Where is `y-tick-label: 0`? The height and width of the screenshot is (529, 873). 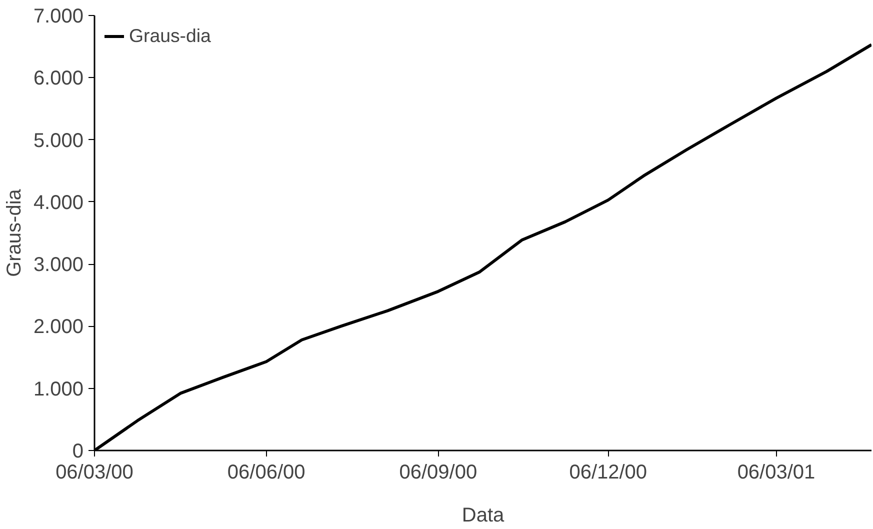
y-tick-label: 0 is located at coordinates (78, 451).